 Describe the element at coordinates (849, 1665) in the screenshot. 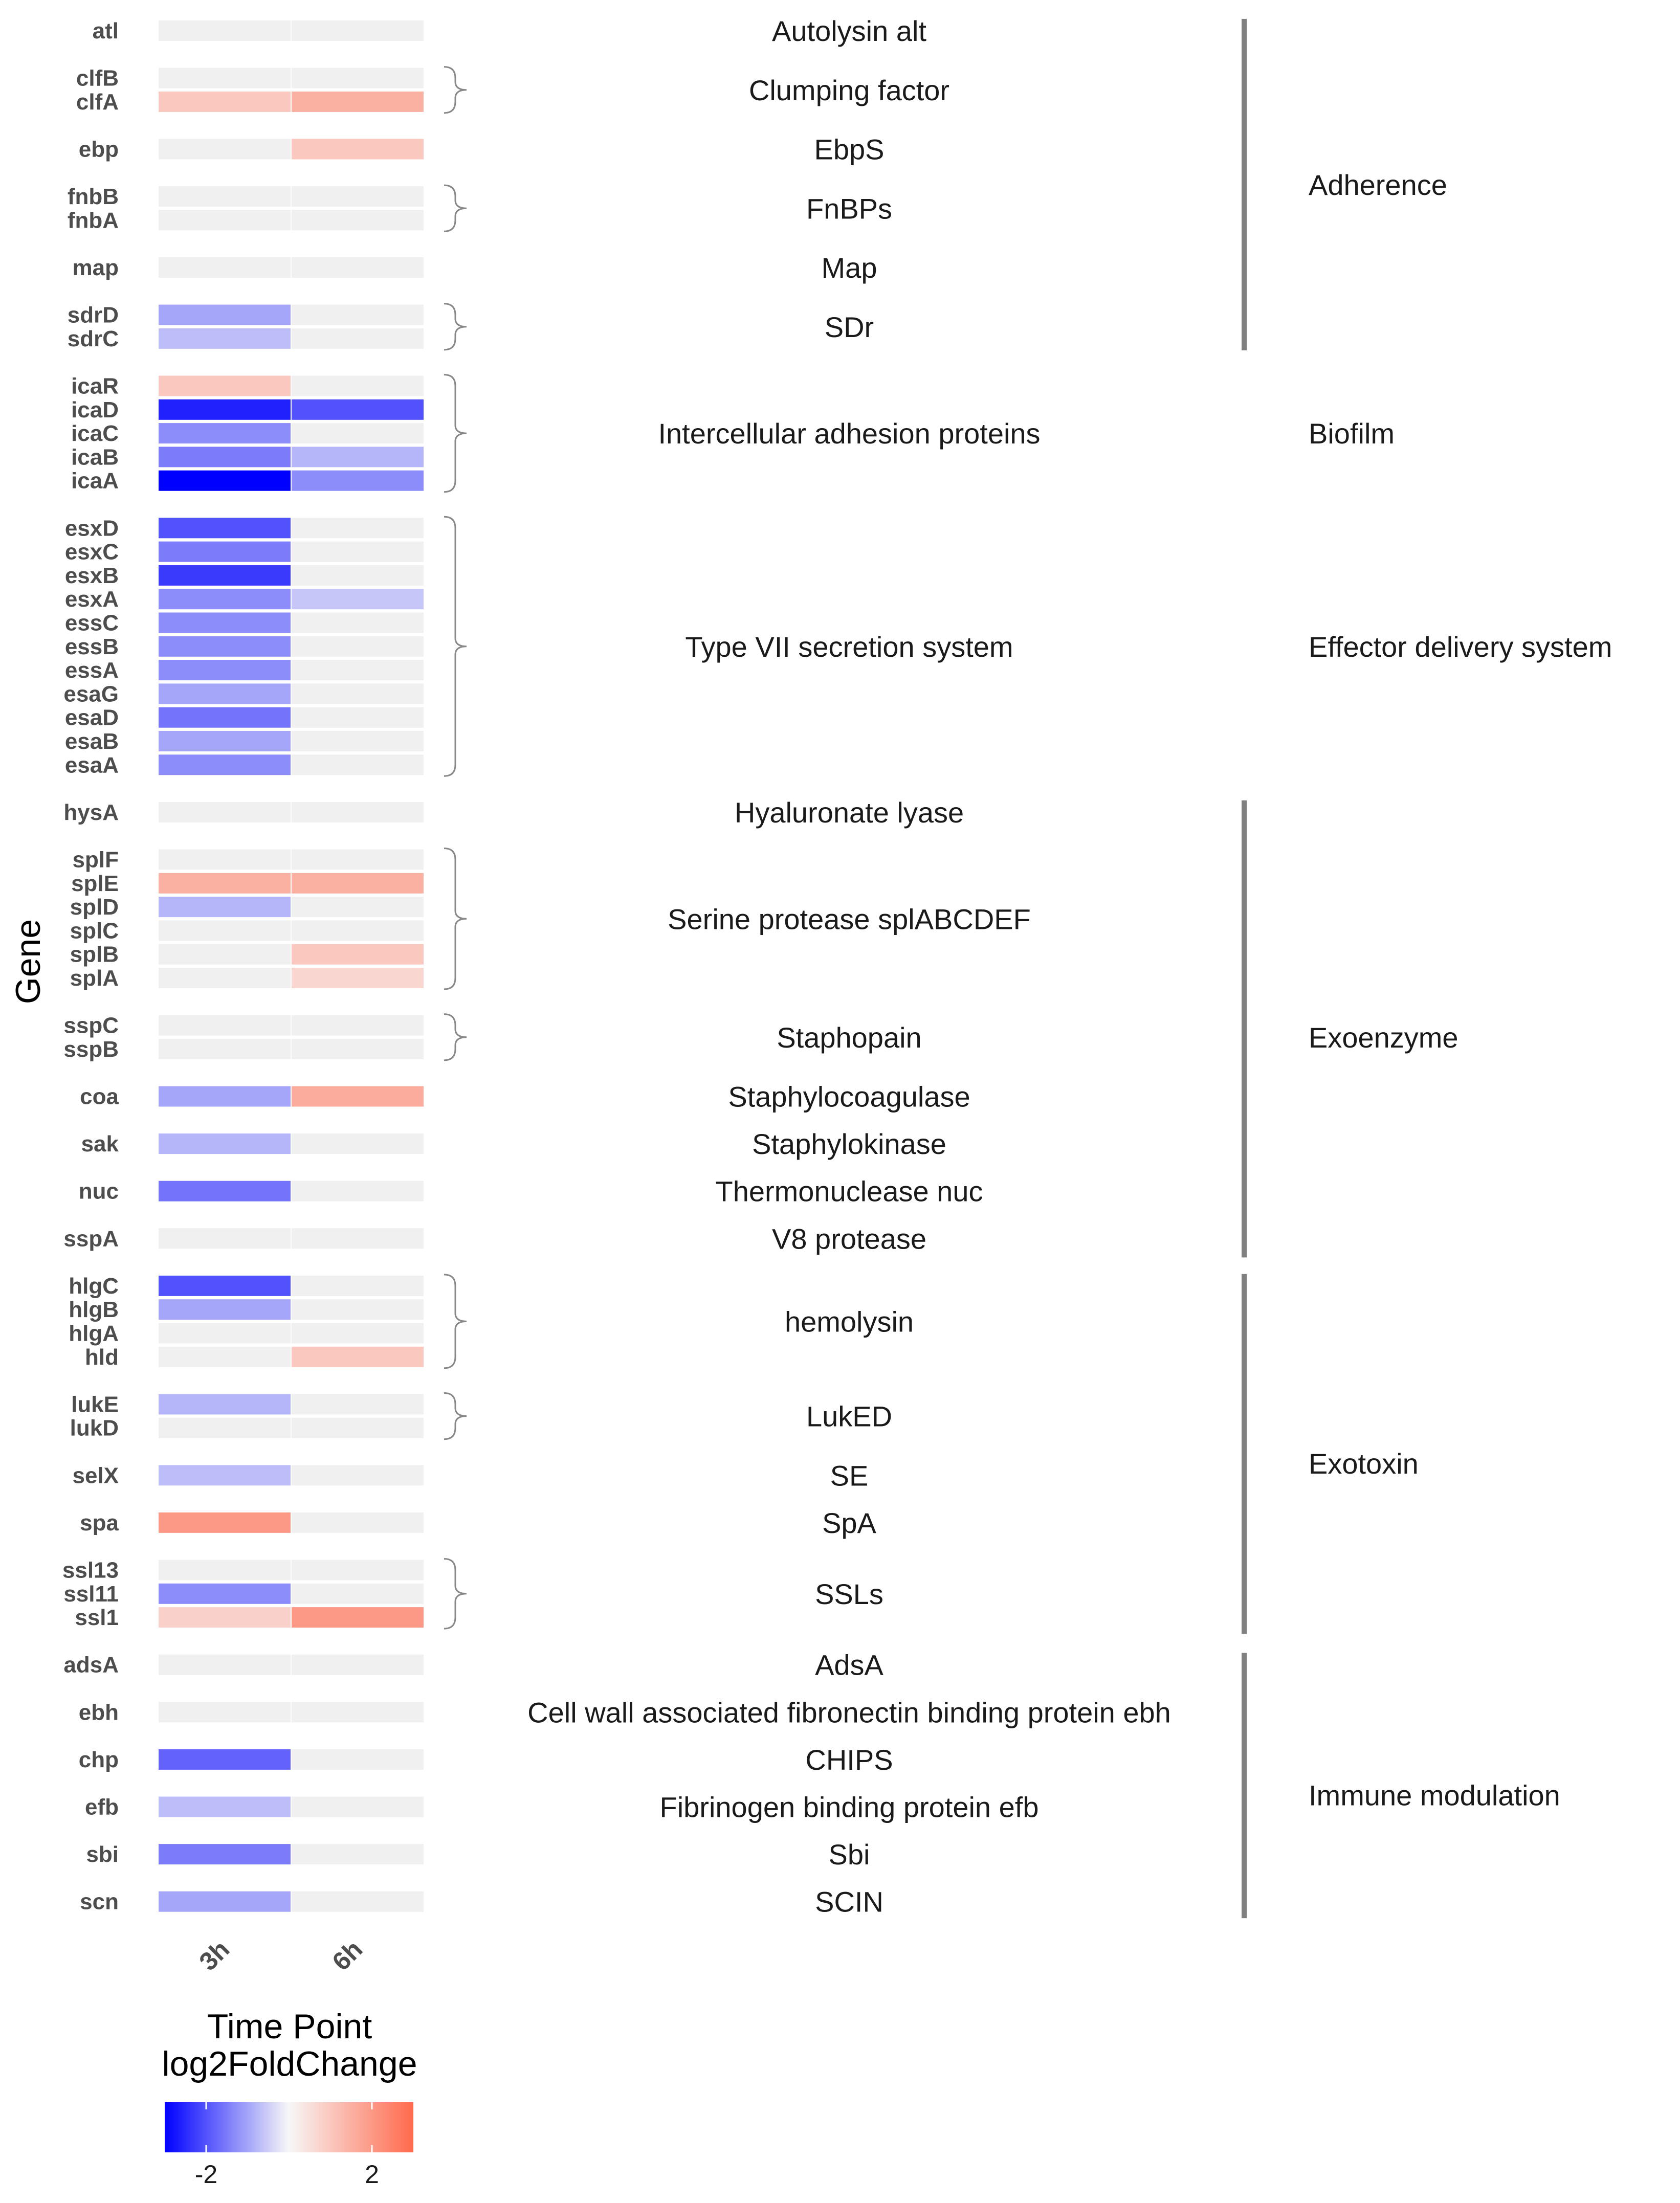

I see `gene-description: AdsA` at that location.